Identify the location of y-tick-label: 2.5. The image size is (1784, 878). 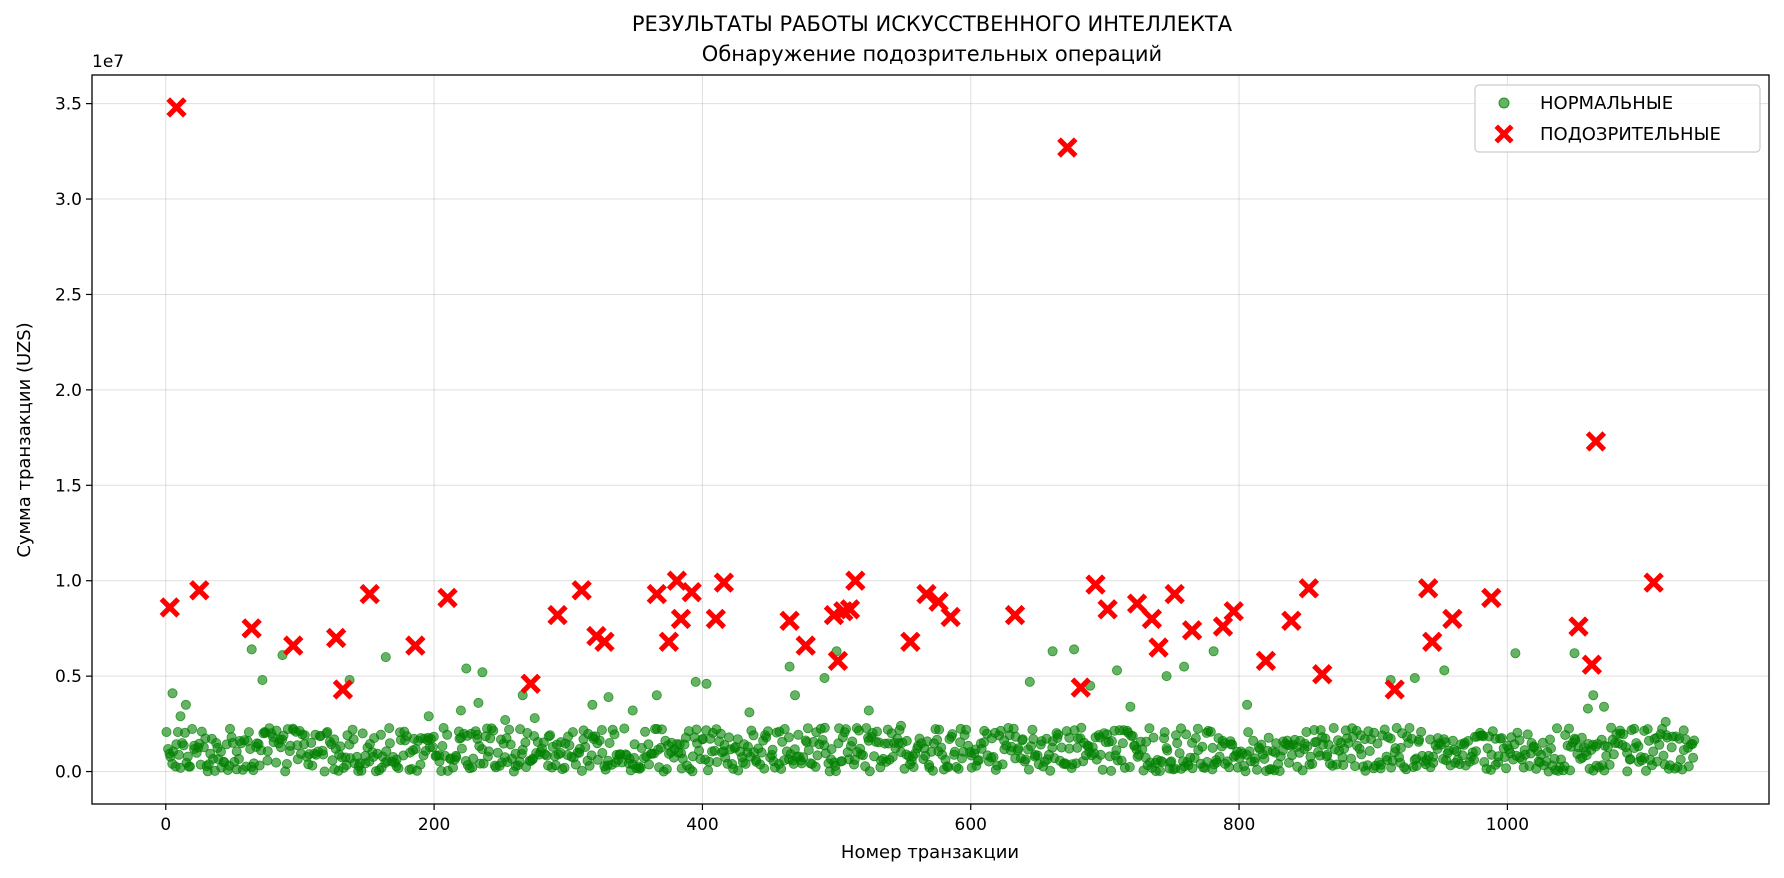
(68, 295).